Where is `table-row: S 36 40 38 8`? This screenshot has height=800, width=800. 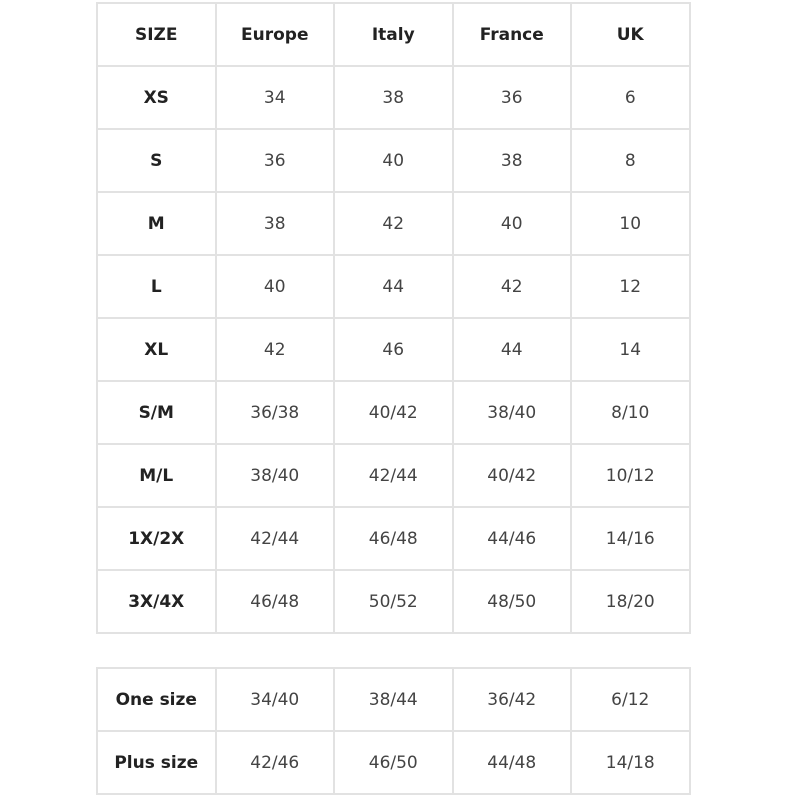 table-row: S 36 40 38 8 is located at coordinates (393, 160).